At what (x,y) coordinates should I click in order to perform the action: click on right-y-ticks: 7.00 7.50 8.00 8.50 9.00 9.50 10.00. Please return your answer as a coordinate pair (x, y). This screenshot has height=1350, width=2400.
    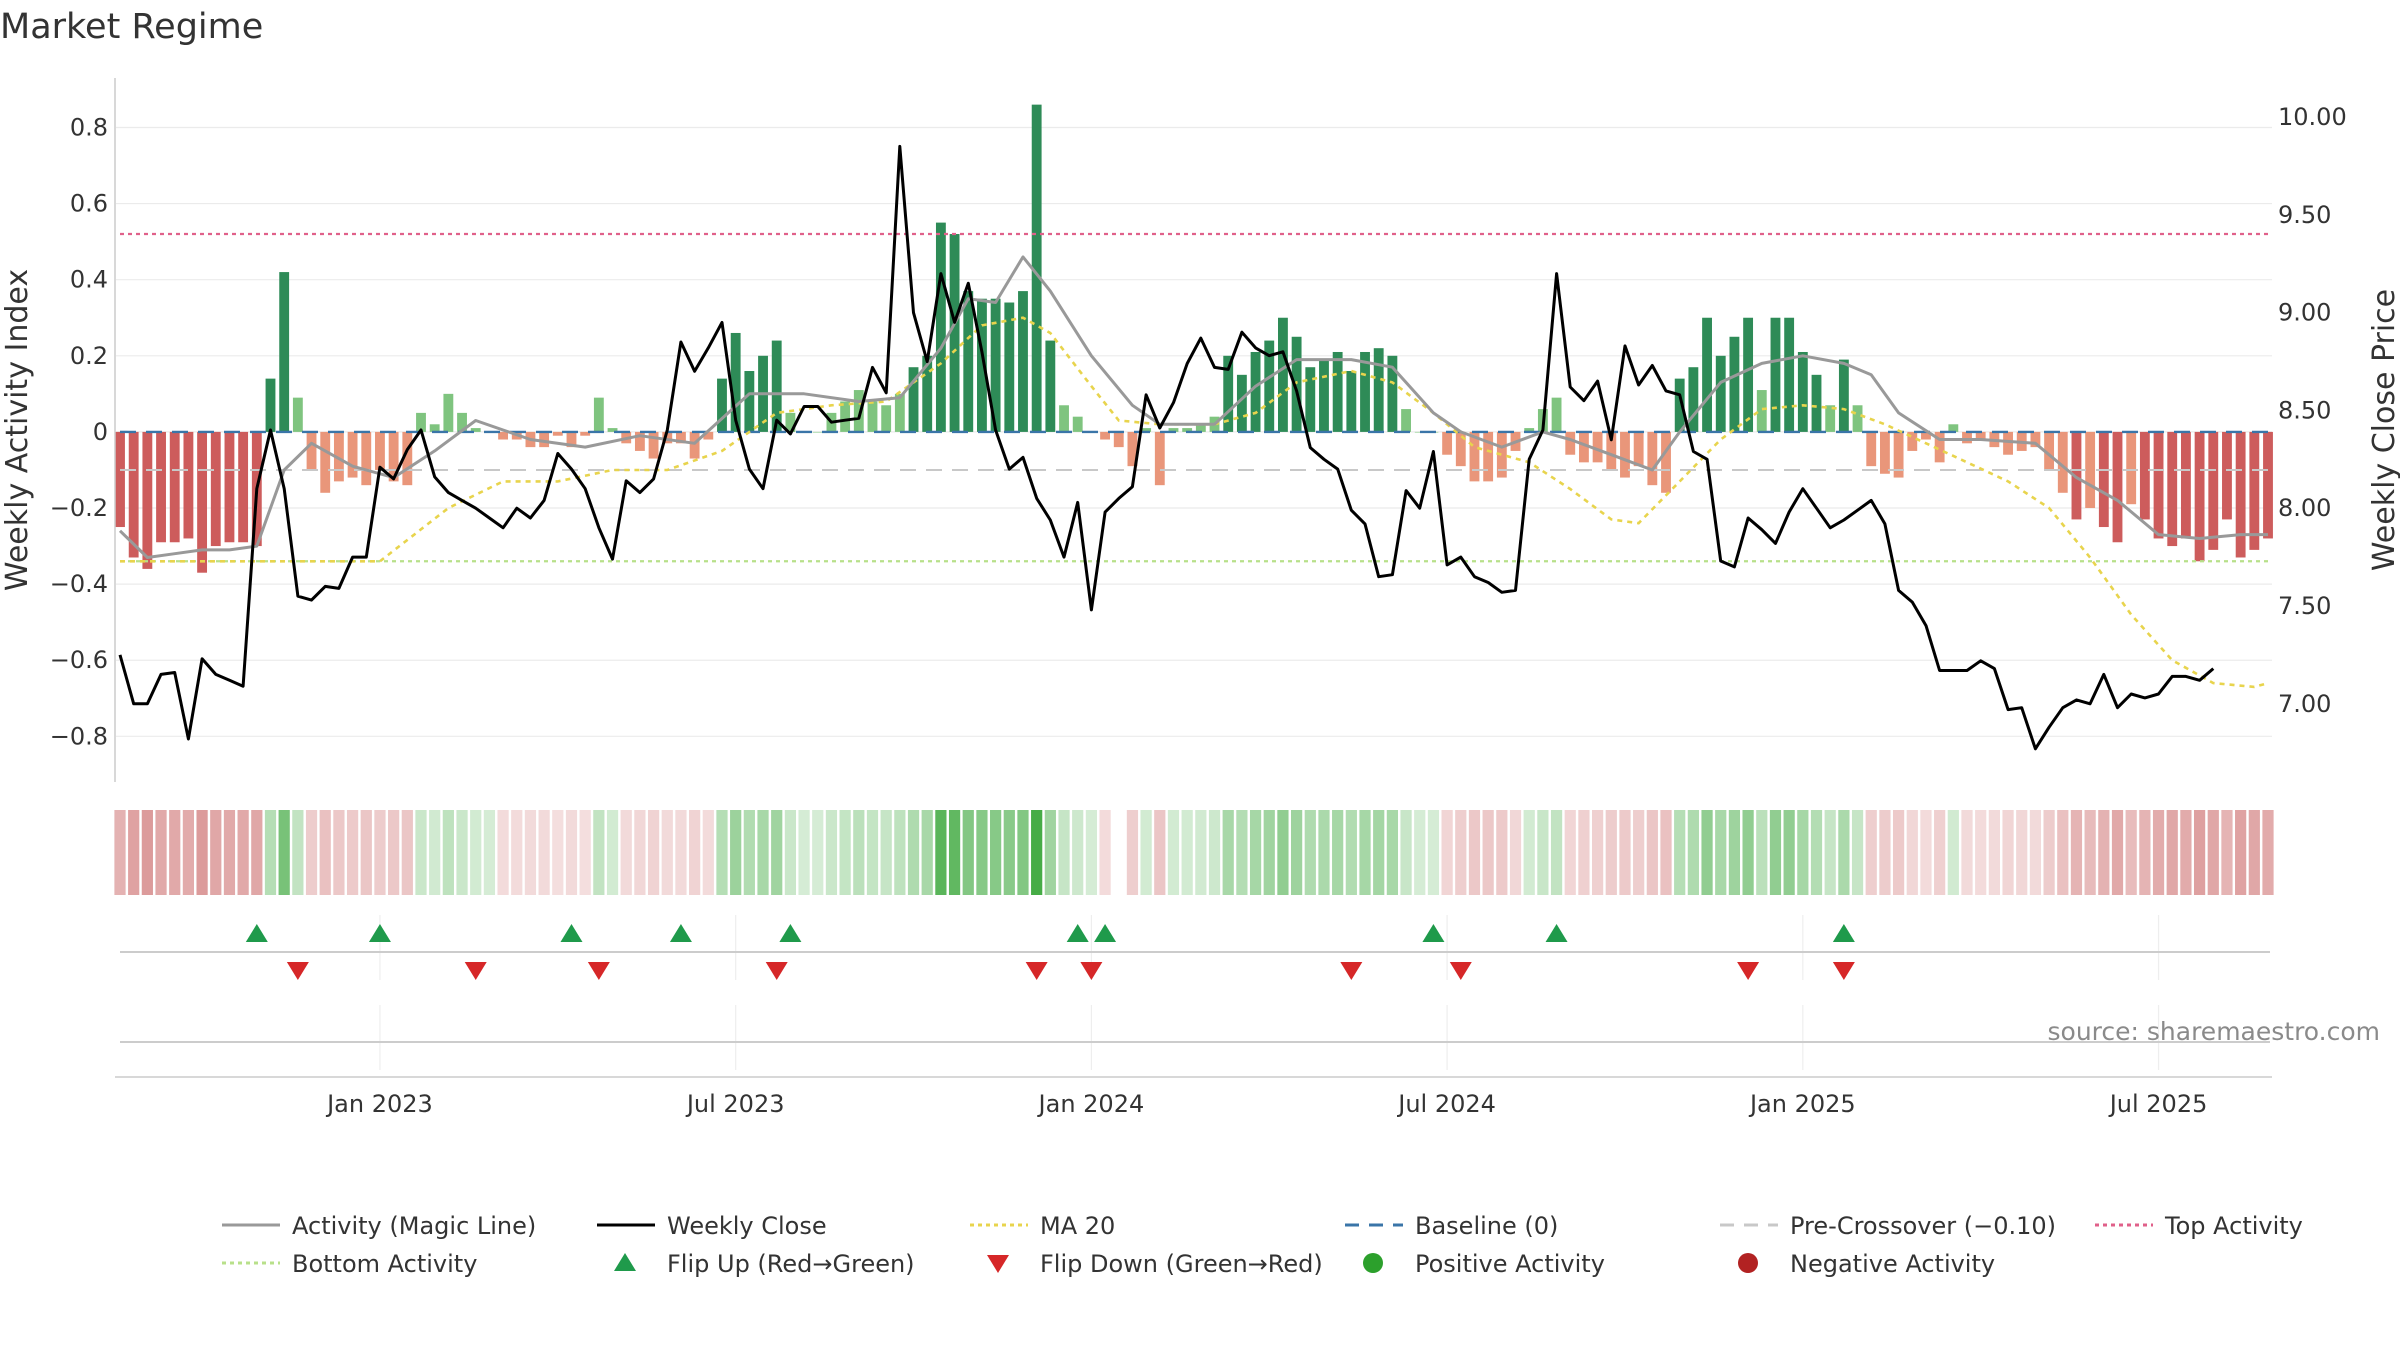
    Looking at the image, I should click on (2312, 410).